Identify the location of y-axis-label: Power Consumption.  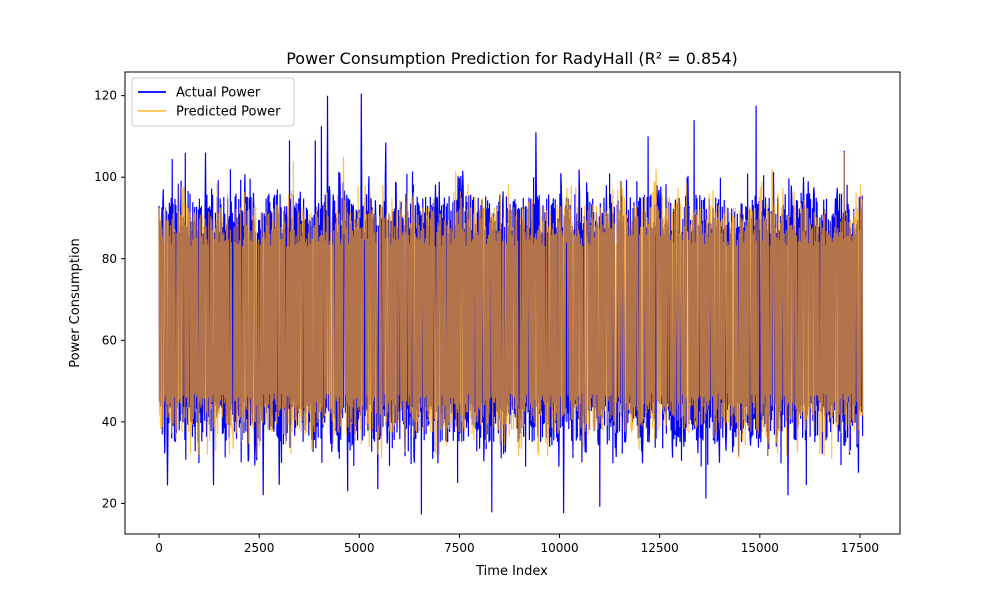
(75, 303).